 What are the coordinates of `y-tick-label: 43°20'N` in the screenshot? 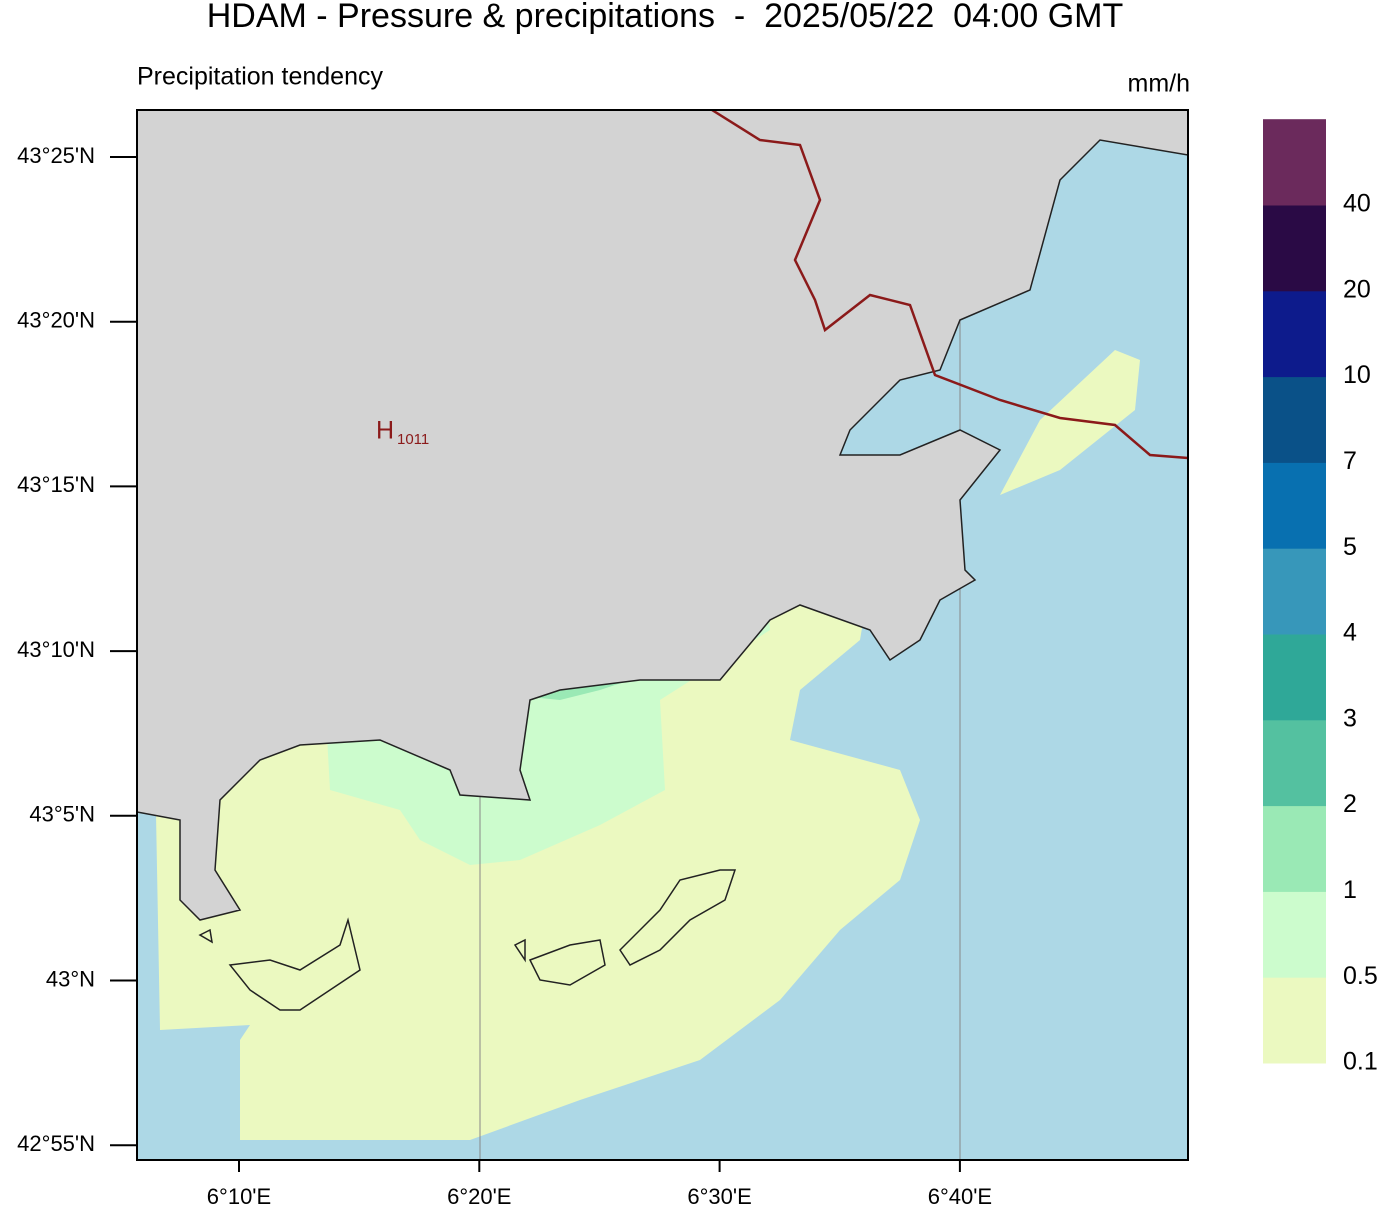 It's located at (56, 320).